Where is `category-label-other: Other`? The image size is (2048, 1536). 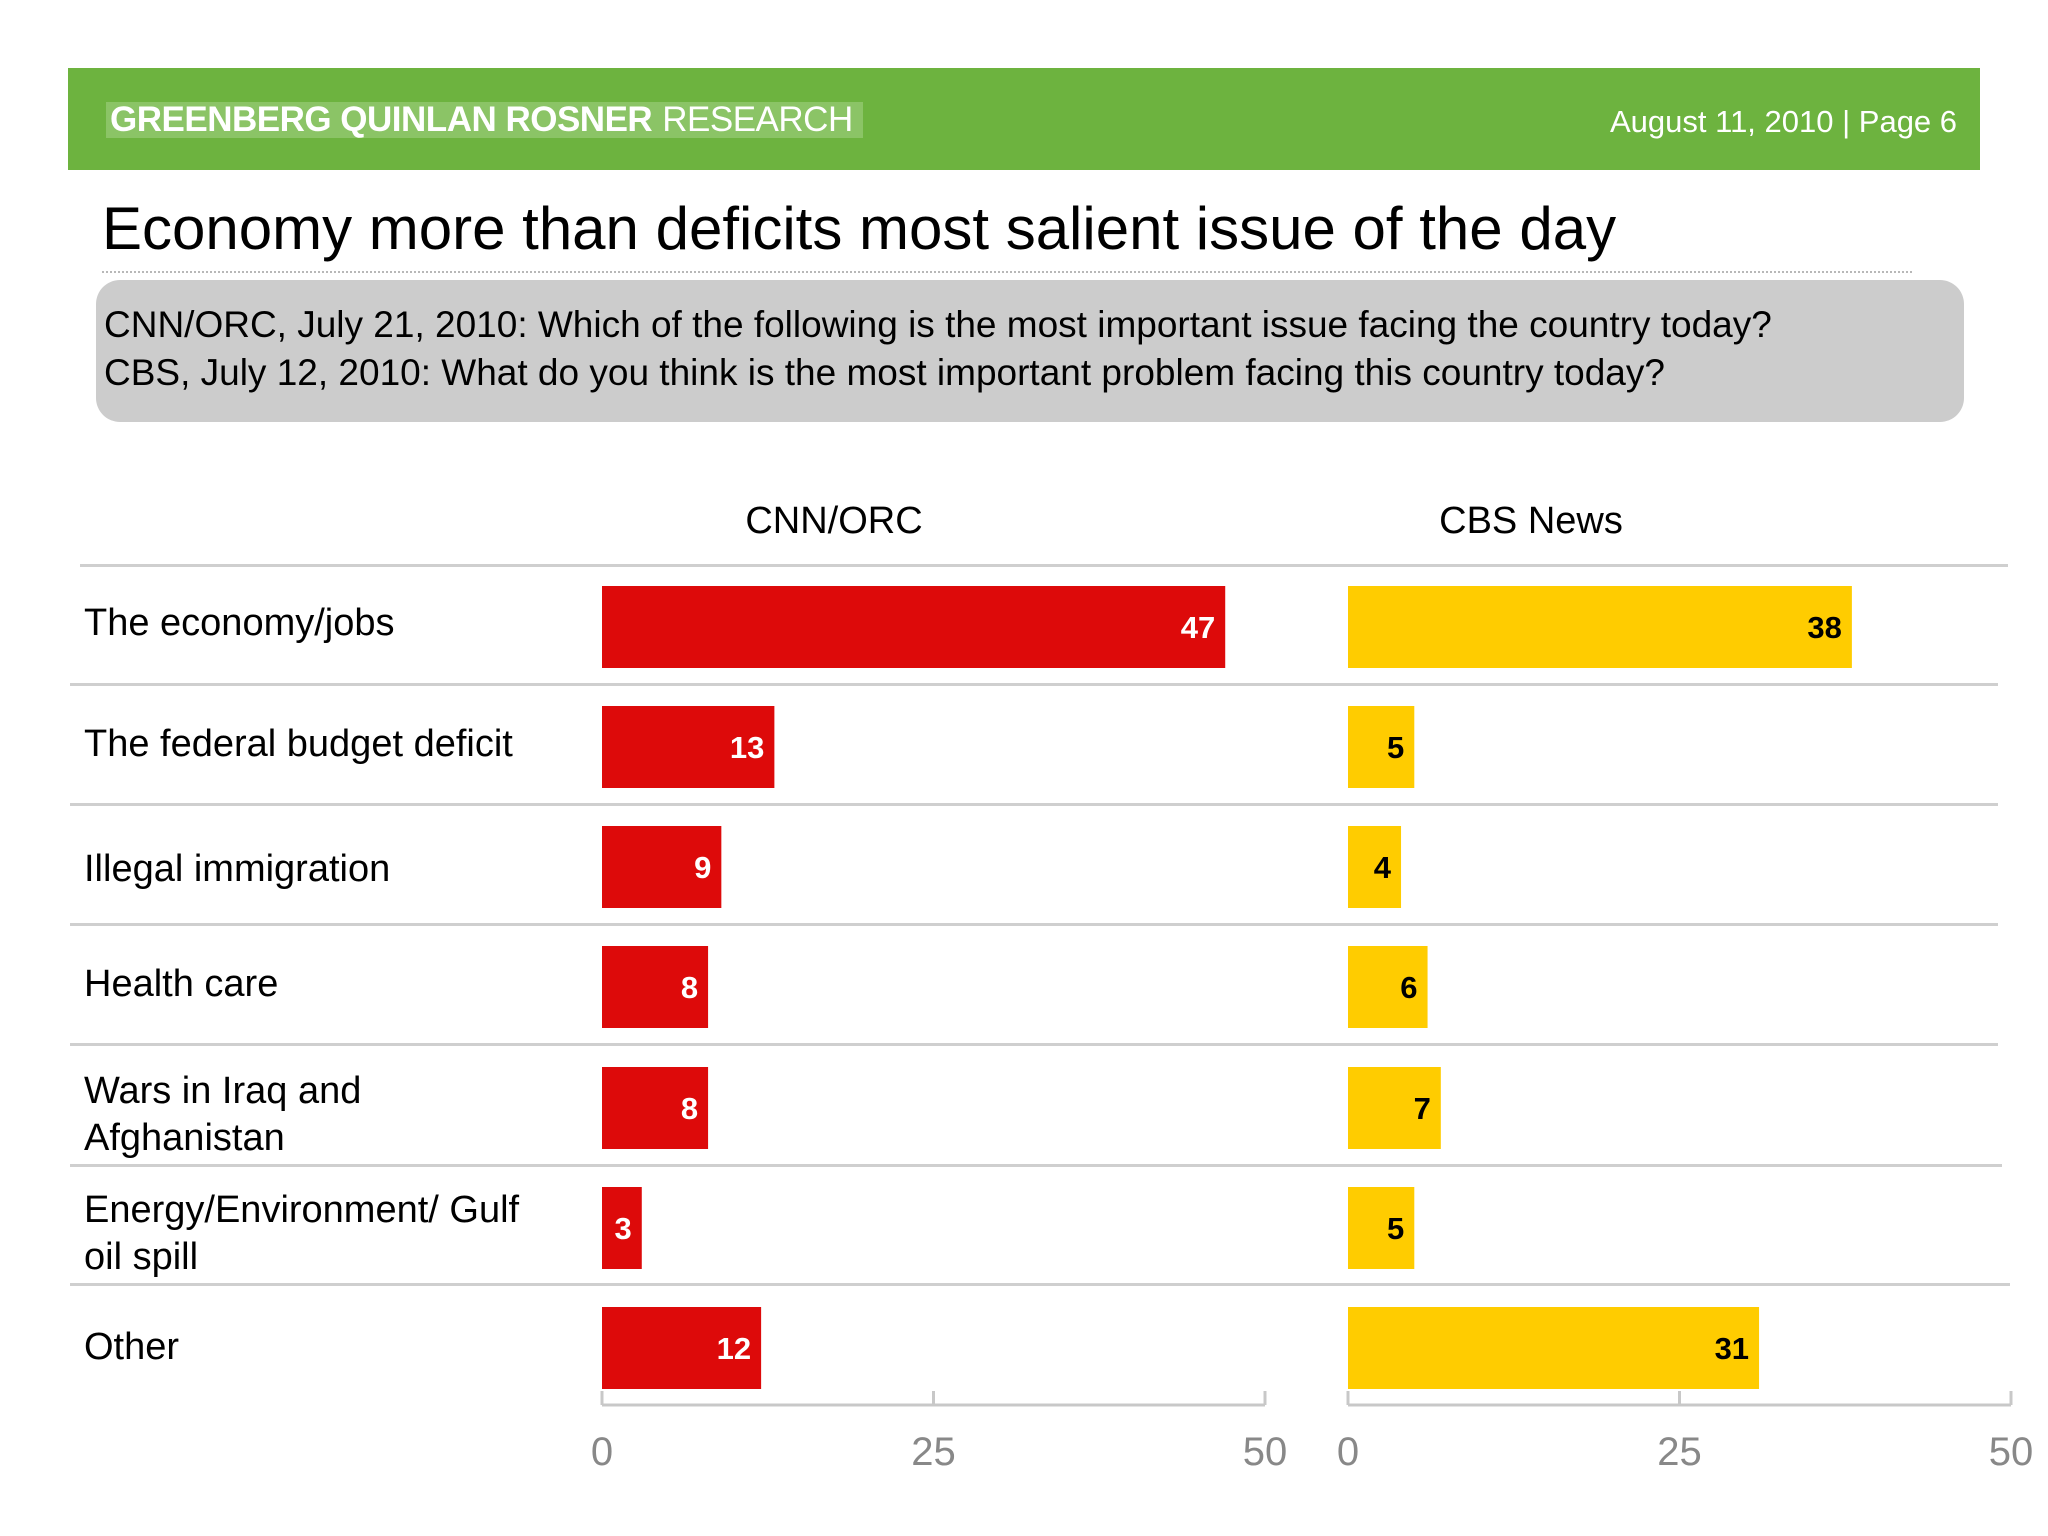
category-label-other: Other is located at coordinates (132, 1347).